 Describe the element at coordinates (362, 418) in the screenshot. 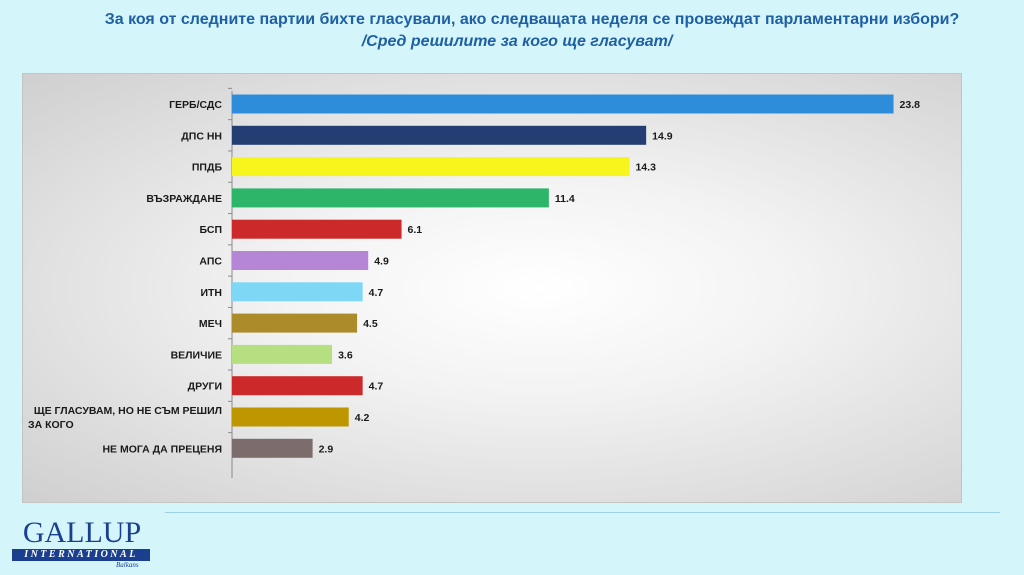

I see `data-label: 4.2` at that location.